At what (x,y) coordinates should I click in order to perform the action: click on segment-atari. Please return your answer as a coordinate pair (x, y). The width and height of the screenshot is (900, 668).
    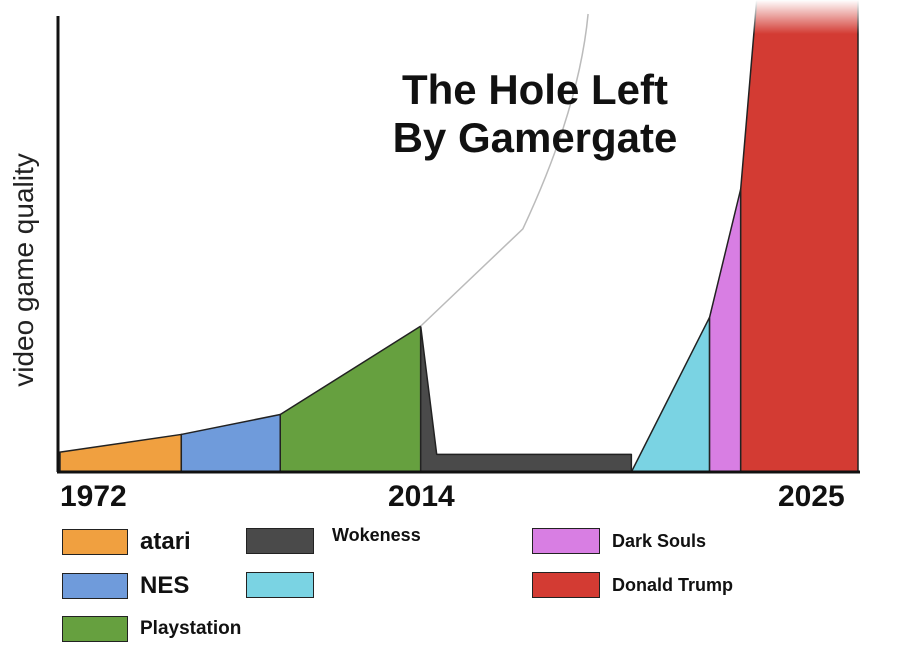
    Looking at the image, I should click on (121, 453).